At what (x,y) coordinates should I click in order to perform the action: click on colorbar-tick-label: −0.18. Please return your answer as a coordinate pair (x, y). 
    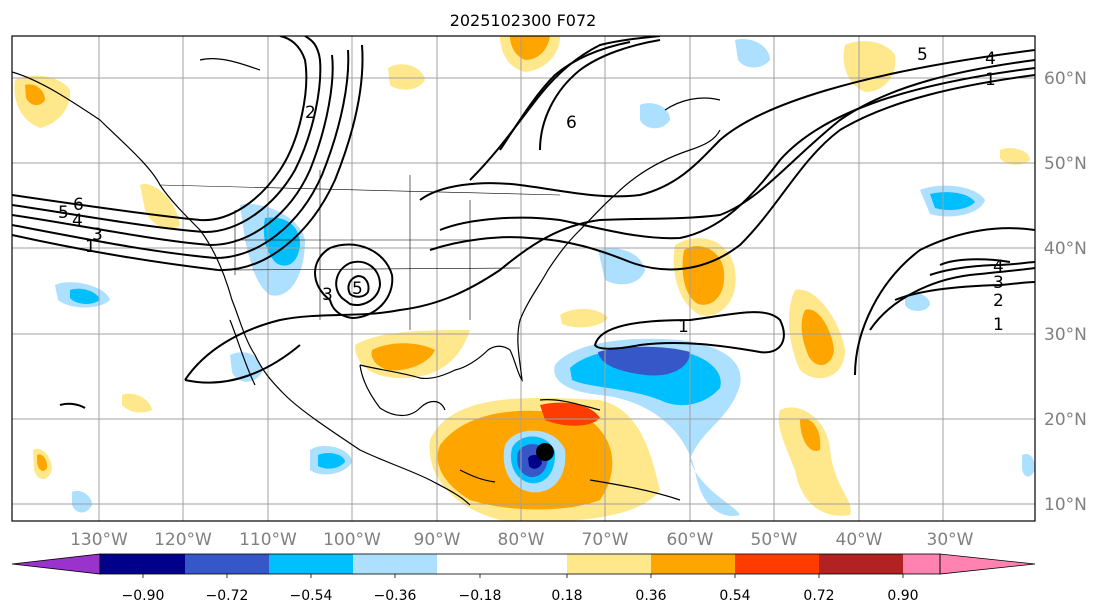
    Looking at the image, I should click on (480, 596).